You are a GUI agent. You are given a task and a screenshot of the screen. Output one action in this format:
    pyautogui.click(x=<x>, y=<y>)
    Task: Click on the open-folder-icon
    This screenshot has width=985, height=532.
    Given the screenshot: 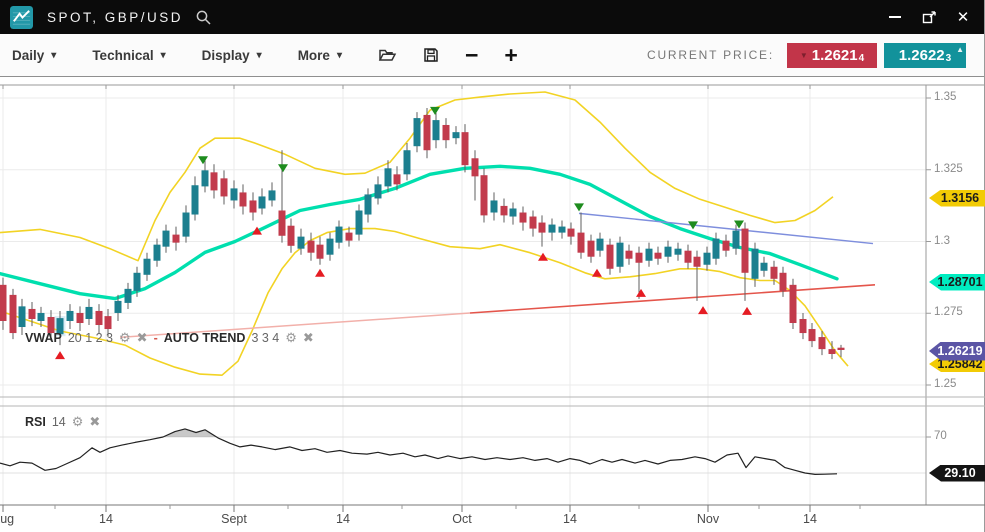 What is the action you would take?
    pyautogui.click(x=387, y=55)
    